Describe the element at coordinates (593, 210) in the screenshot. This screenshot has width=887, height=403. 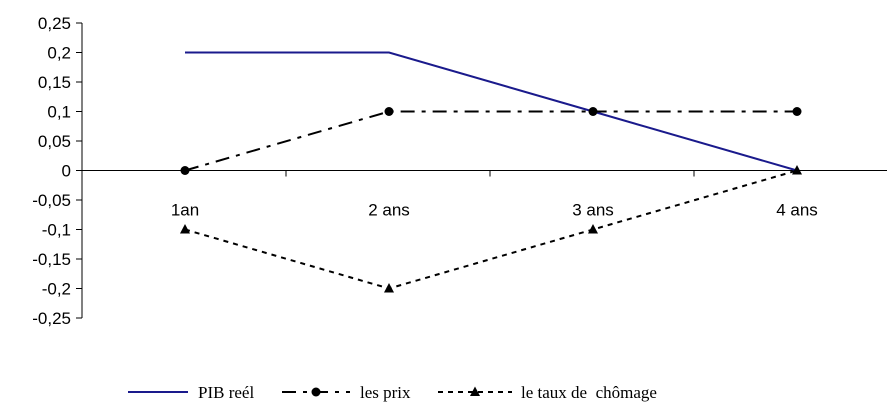
I see `x-category-label: 3 ans` at that location.